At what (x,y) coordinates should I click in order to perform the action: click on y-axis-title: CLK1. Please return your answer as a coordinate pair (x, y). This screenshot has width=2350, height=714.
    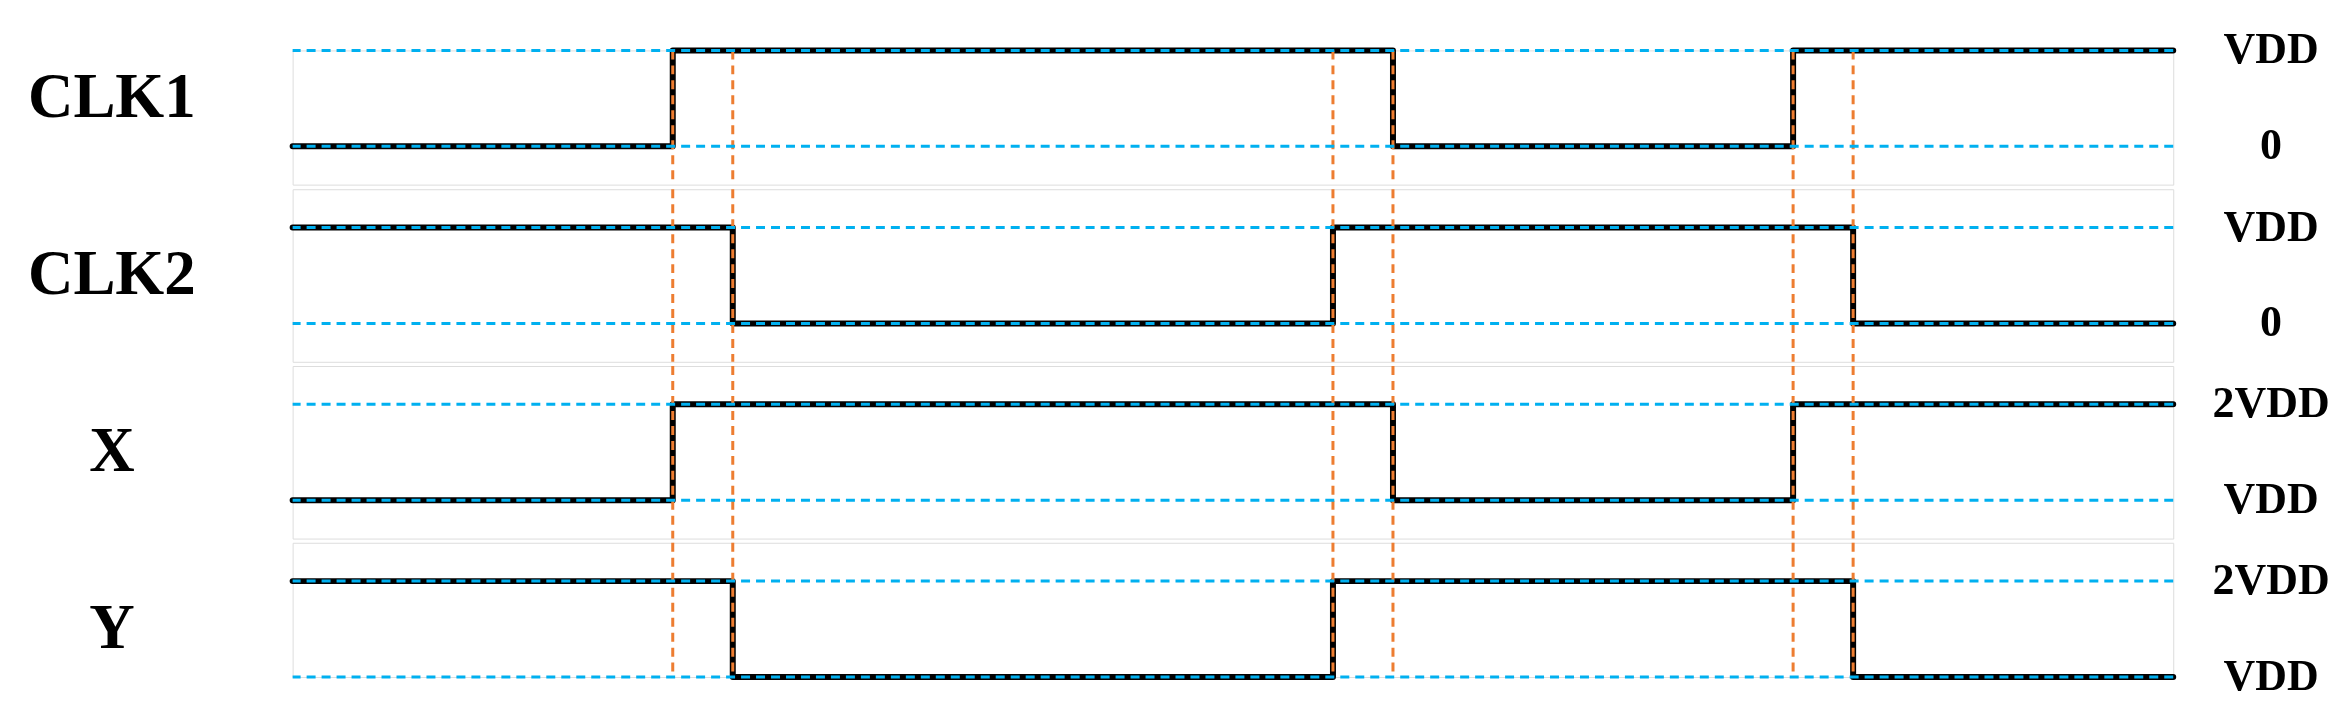
    Looking at the image, I should click on (111, 96).